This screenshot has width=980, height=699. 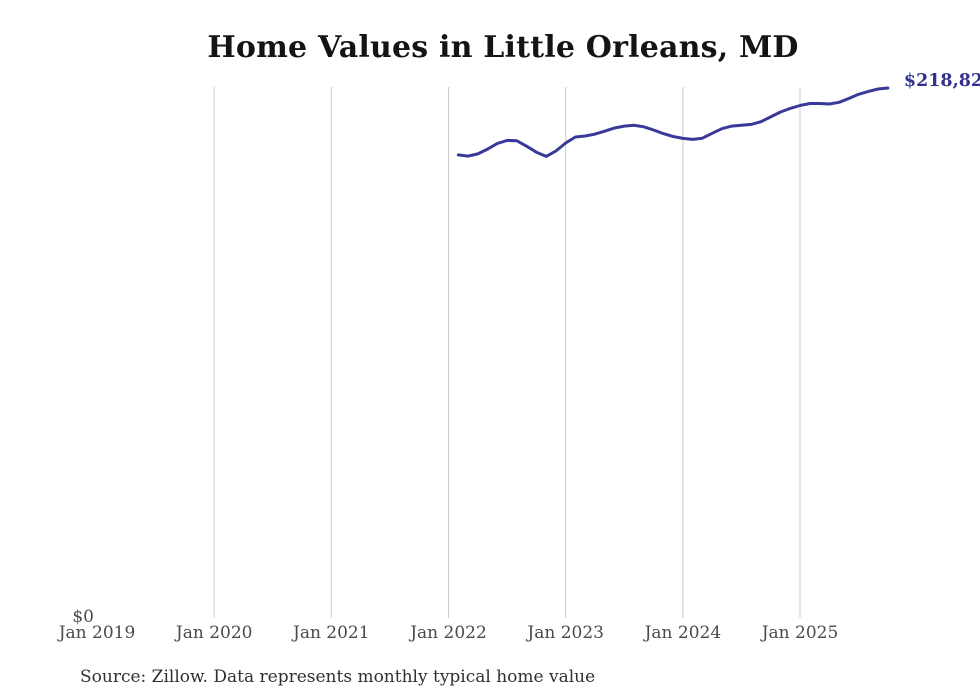 I want to click on chart-title: Home Values in Little Orleans, MD, so click(x=503, y=47).